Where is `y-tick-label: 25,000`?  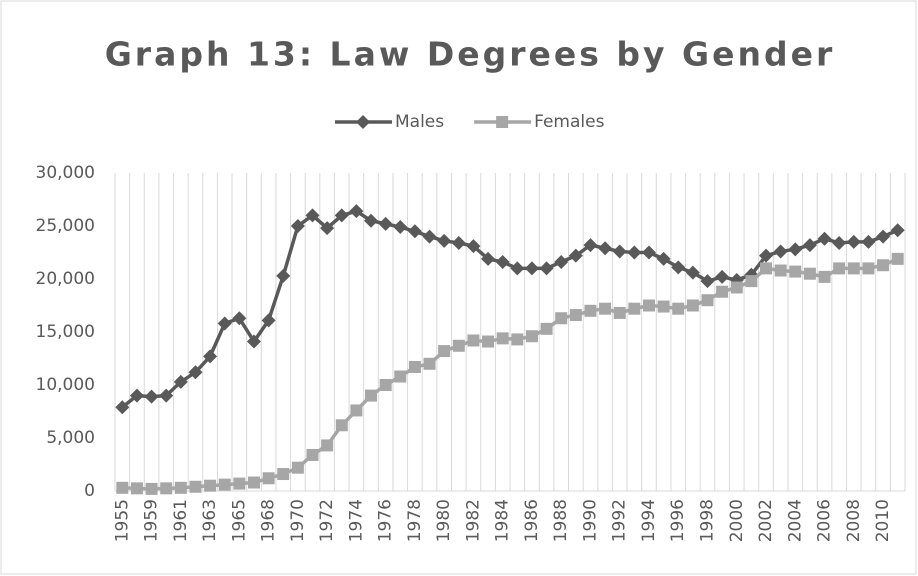
y-tick-label: 25,000 is located at coordinates (65, 226).